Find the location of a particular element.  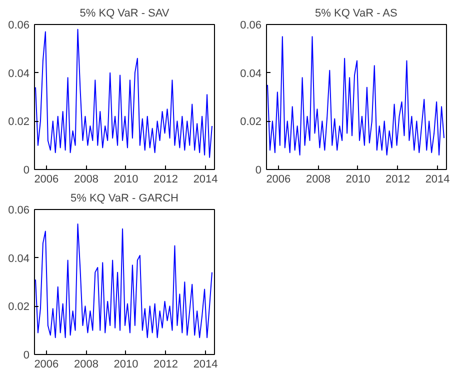

chart-title: 5% KQ VaR - AS is located at coordinates (356, 14).